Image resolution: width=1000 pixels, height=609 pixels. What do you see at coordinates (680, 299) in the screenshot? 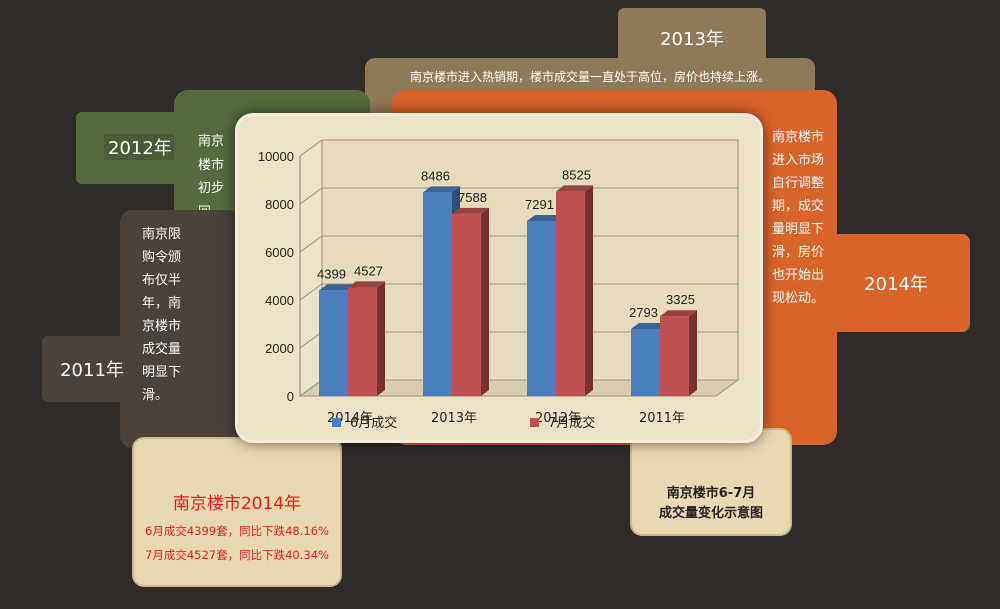
I see `data-label: 3325` at bounding box center [680, 299].